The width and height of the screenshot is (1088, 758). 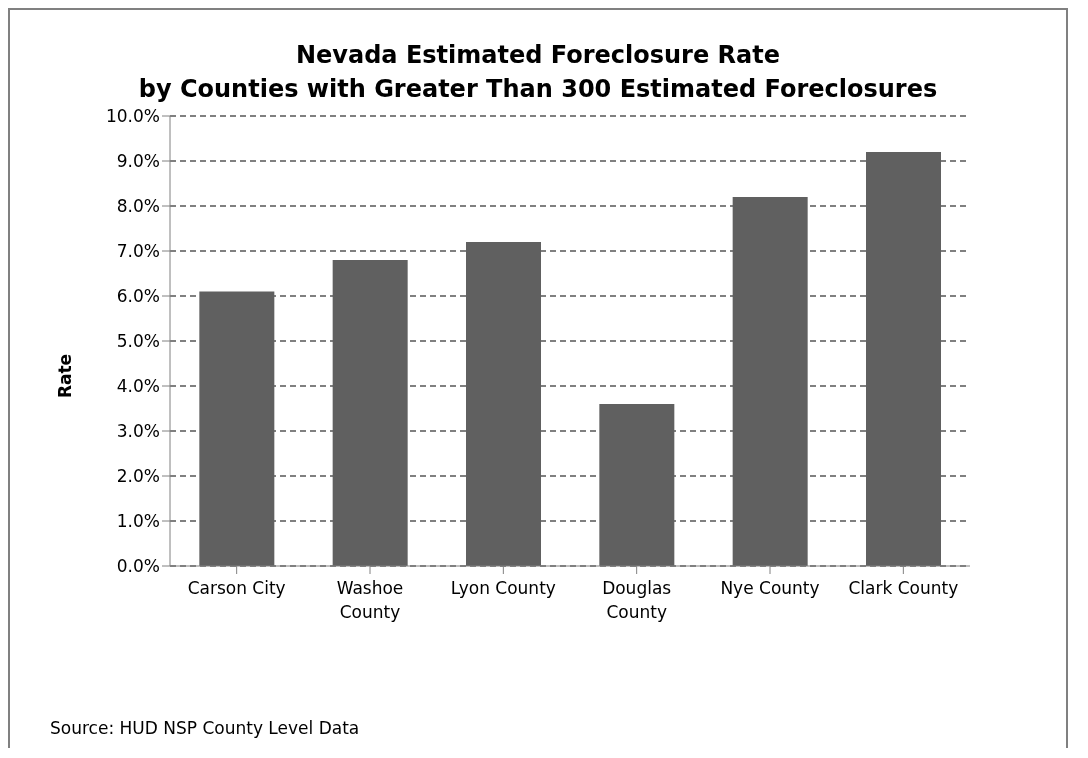 I want to click on x-tick-label: Nye County, so click(x=770, y=588).